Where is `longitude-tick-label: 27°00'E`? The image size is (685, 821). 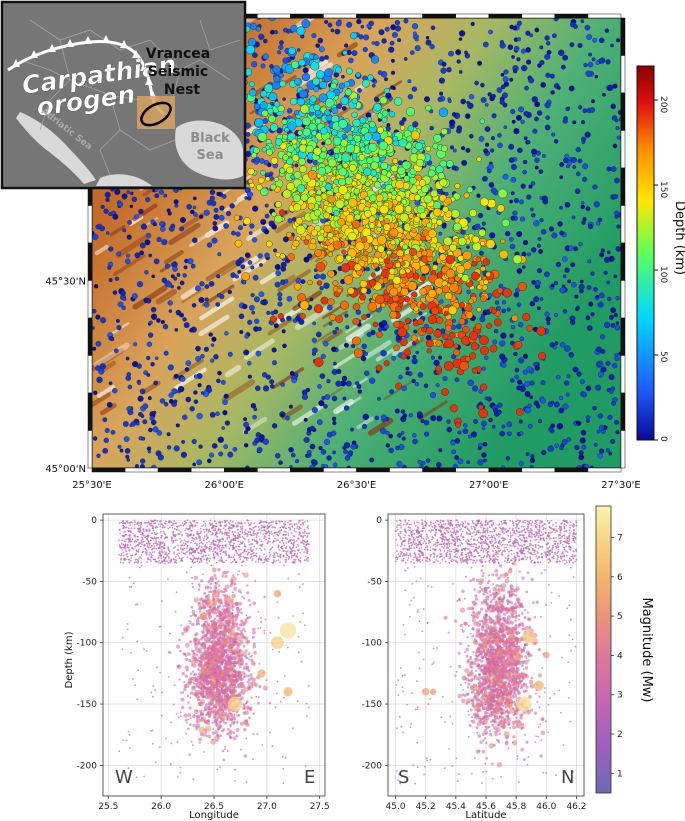 longitude-tick-label: 27°00'E is located at coordinates (489, 485).